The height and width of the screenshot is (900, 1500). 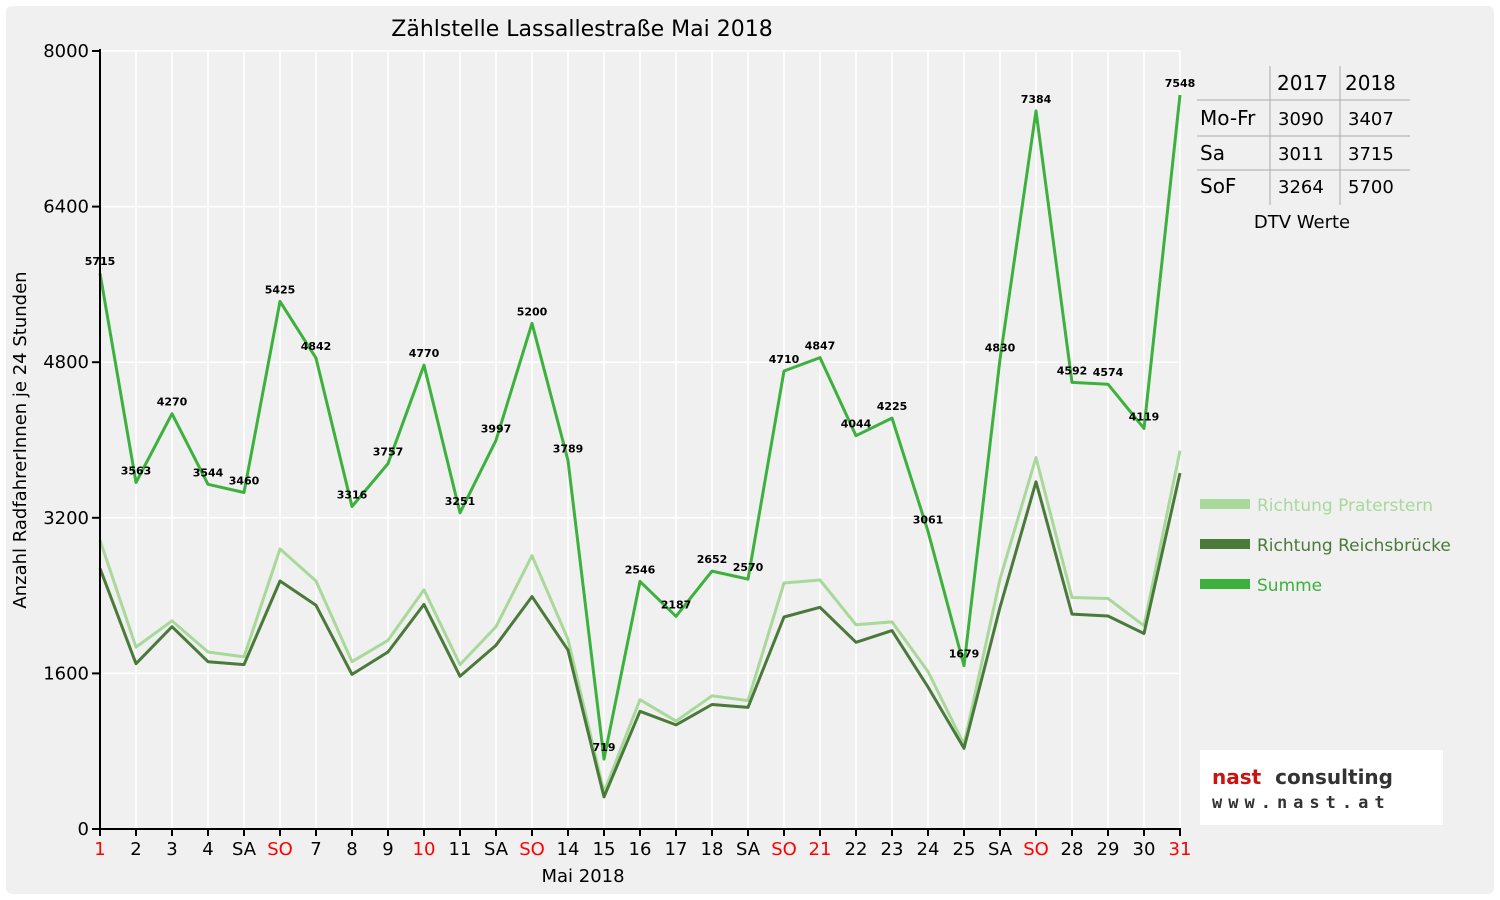 What do you see at coordinates (1108, 372) in the screenshot?
I see `data-label: 4574` at bounding box center [1108, 372].